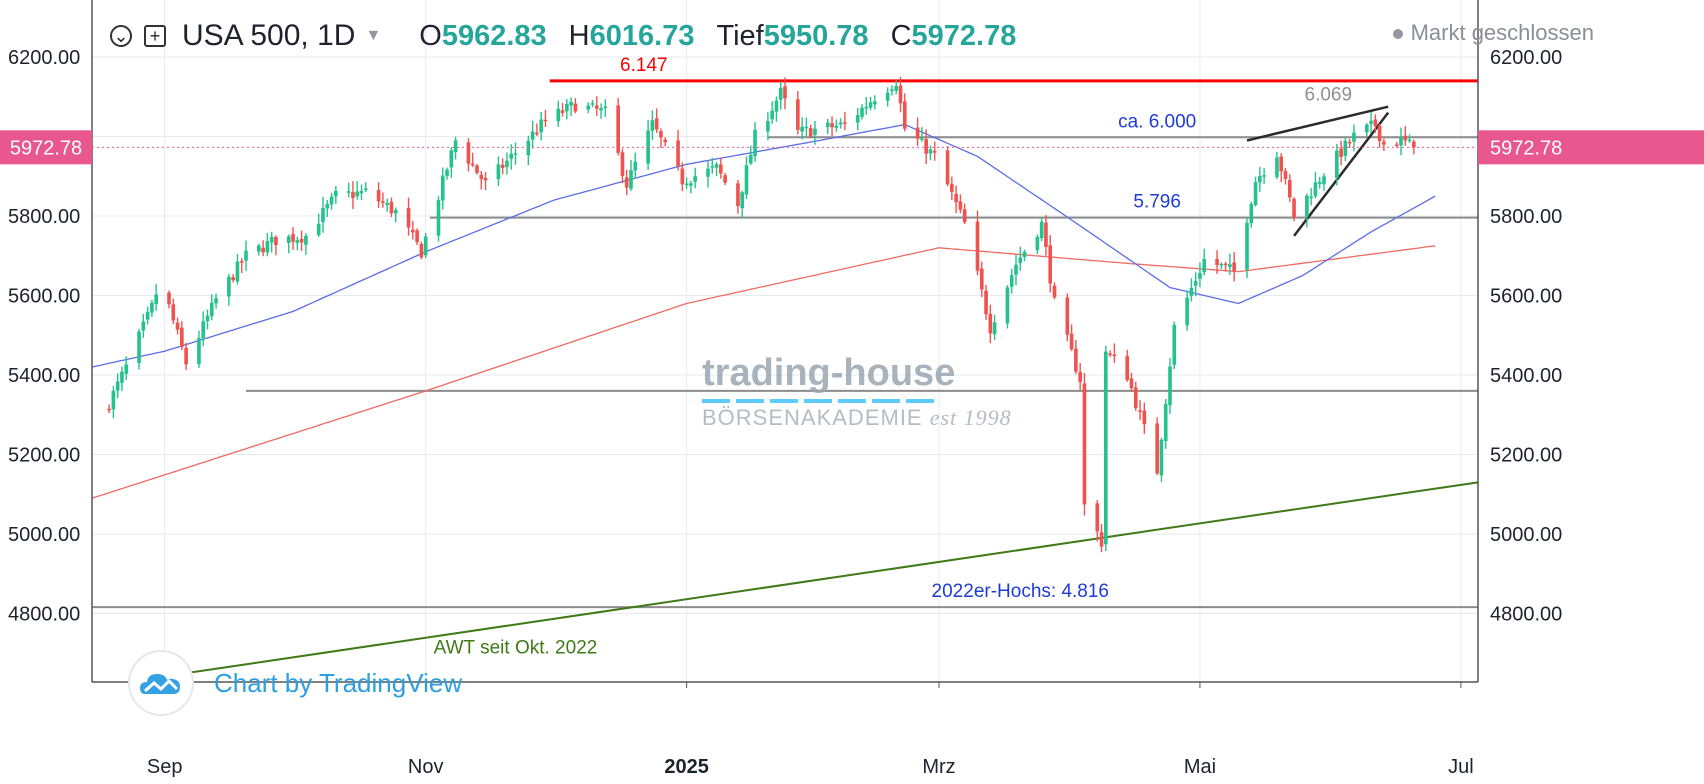 The width and height of the screenshot is (1704, 784). I want to click on y-tick-label-right: 5400.00, so click(1526, 376).